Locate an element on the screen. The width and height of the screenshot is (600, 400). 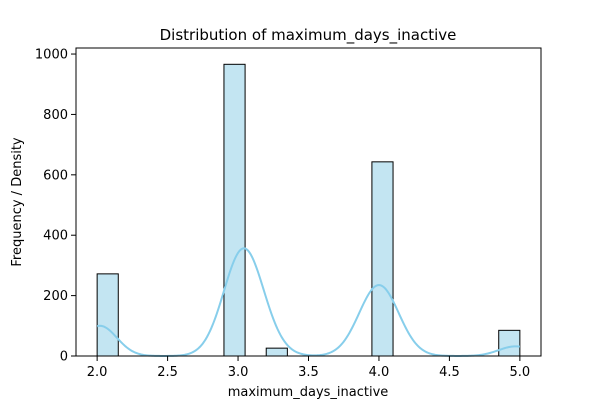
y-tick-label: 600 is located at coordinates (55, 175).